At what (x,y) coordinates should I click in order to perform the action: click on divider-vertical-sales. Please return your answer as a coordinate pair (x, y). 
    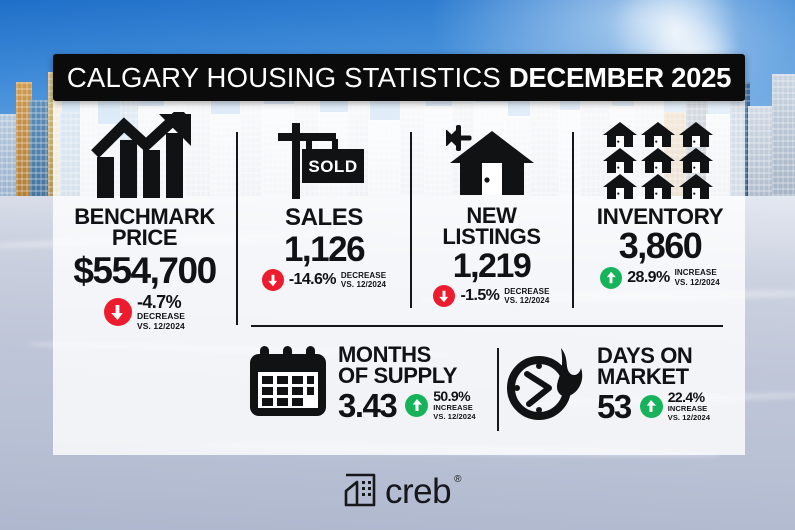
    Looking at the image, I should click on (411, 220).